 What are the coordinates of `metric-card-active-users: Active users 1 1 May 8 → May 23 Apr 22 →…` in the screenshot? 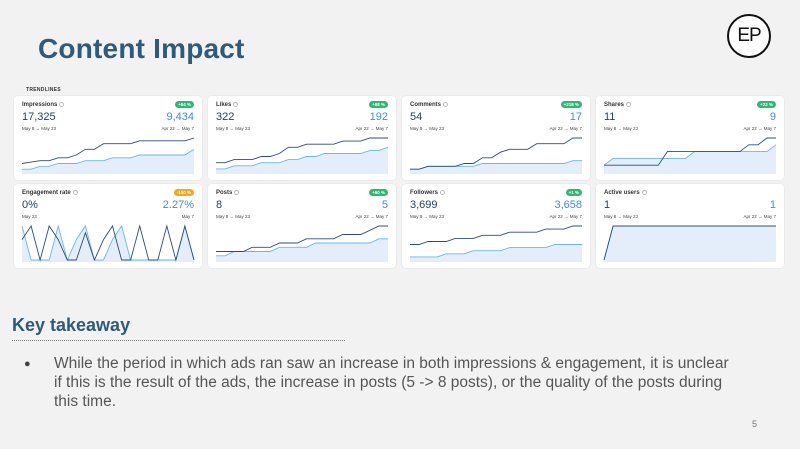 It's located at (690, 226).